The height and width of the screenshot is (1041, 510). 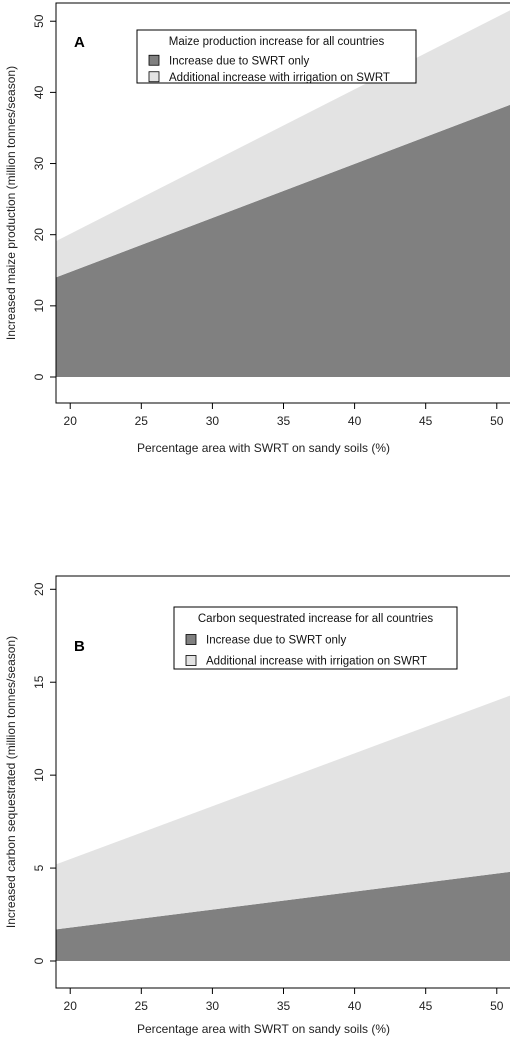 What do you see at coordinates (79, 42) in the screenshot?
I see `panel-label: A` at bounding box center [79, 42].